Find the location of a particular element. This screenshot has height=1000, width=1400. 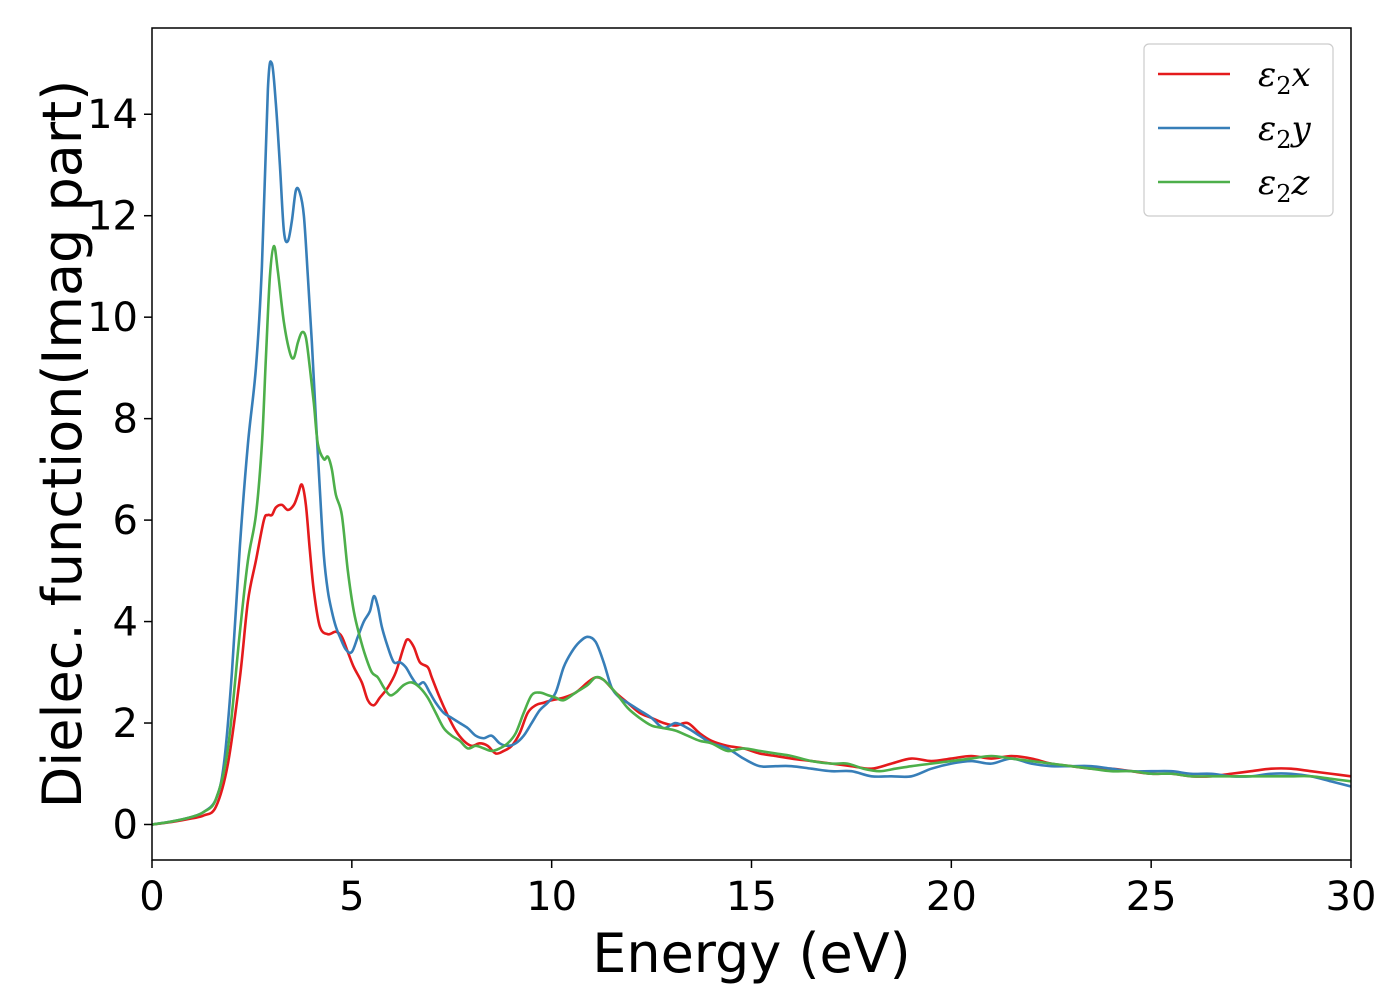

legend-label-z: ε2z is located at coordinates (1284, 185).